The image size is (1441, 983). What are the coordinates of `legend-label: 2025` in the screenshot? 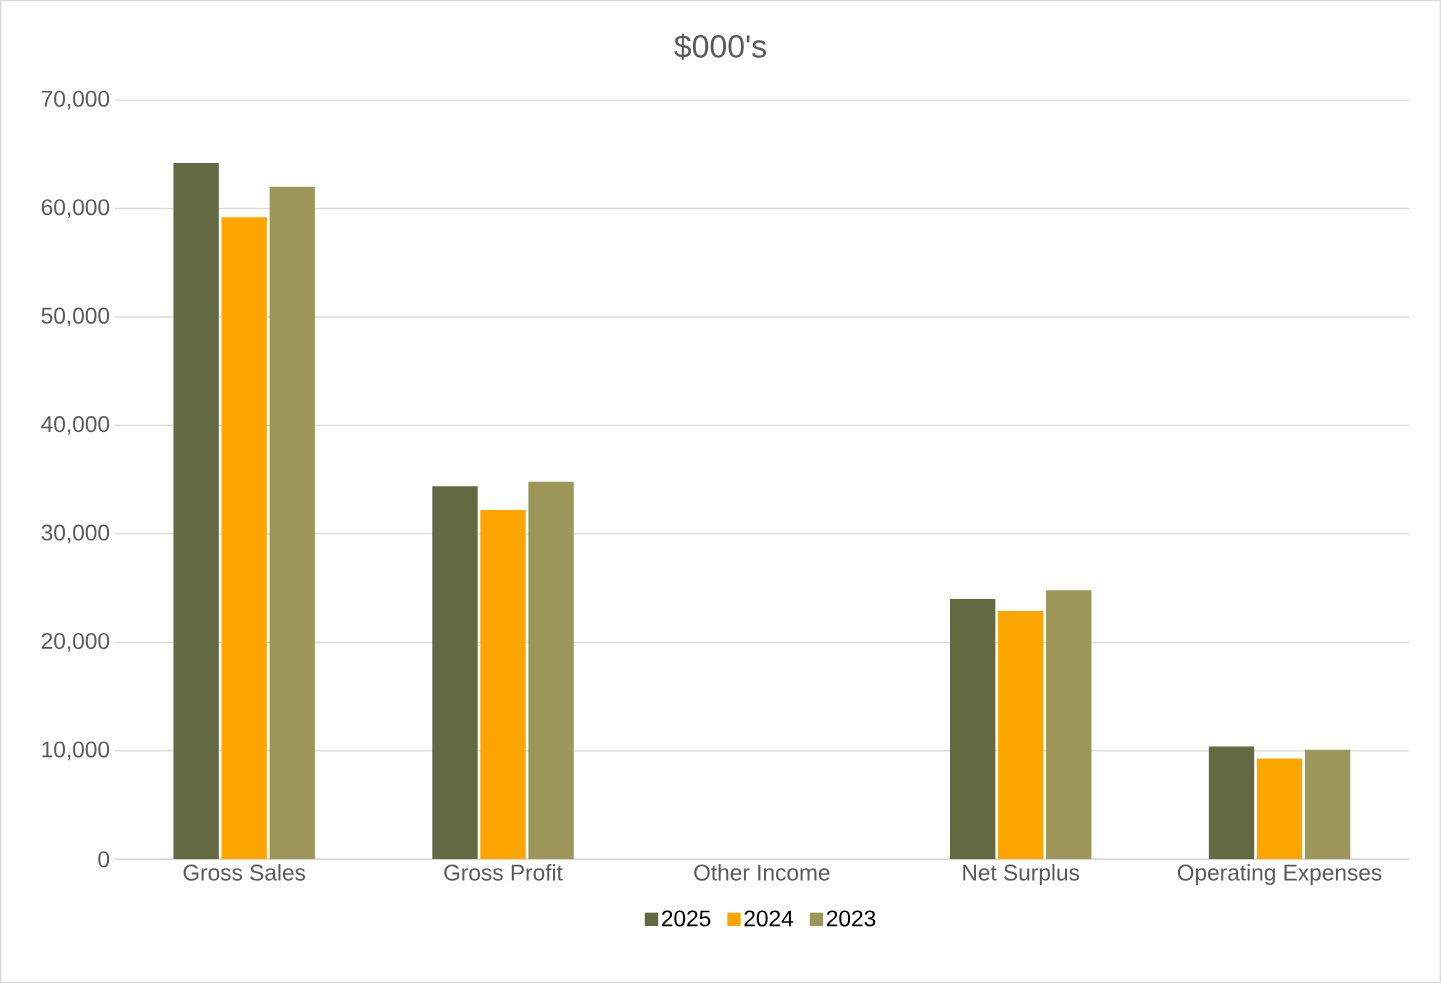 It's located at (686, 918).